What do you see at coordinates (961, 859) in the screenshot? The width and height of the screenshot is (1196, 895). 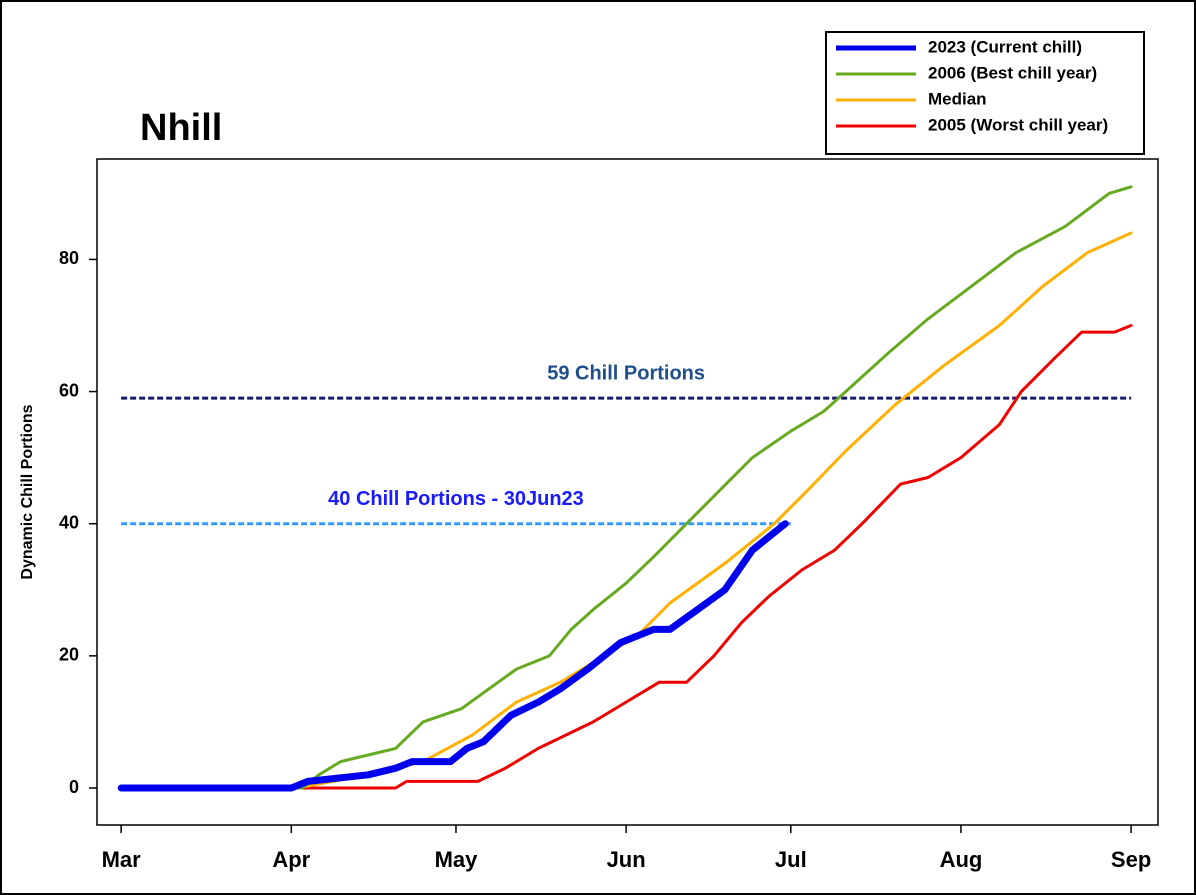 I see `x-tick-label: Aug` at bounding box center [961, 859].